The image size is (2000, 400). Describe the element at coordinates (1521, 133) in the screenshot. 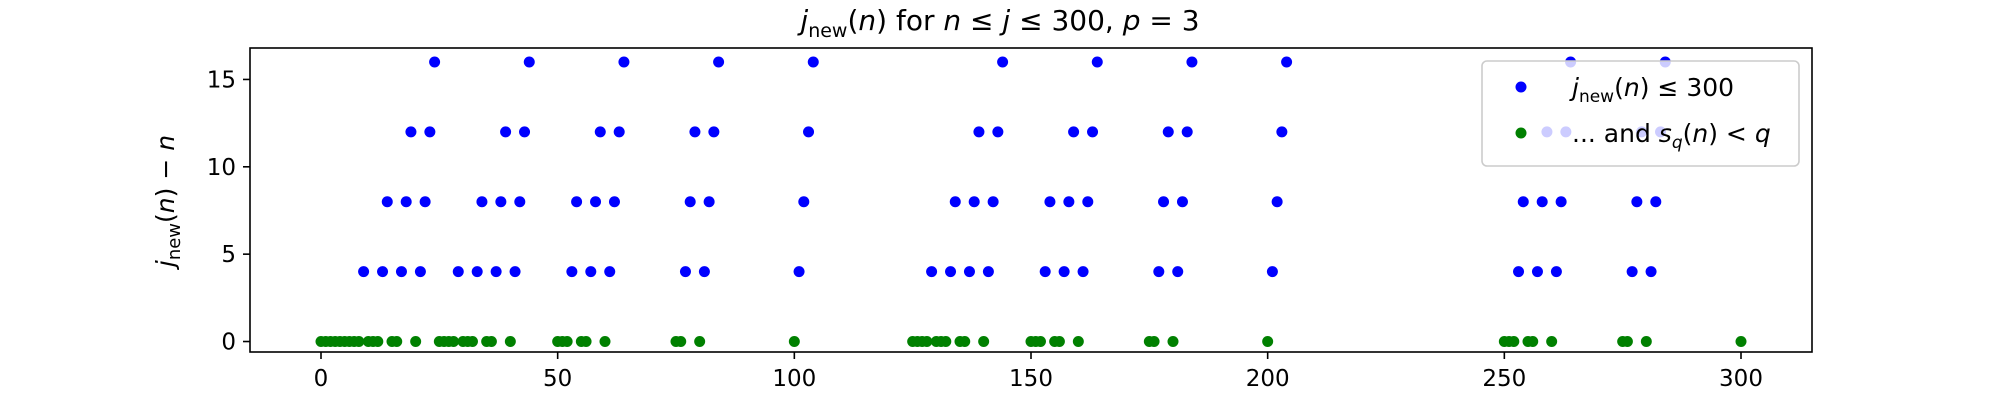

I see `legend-marker-green` at that location.